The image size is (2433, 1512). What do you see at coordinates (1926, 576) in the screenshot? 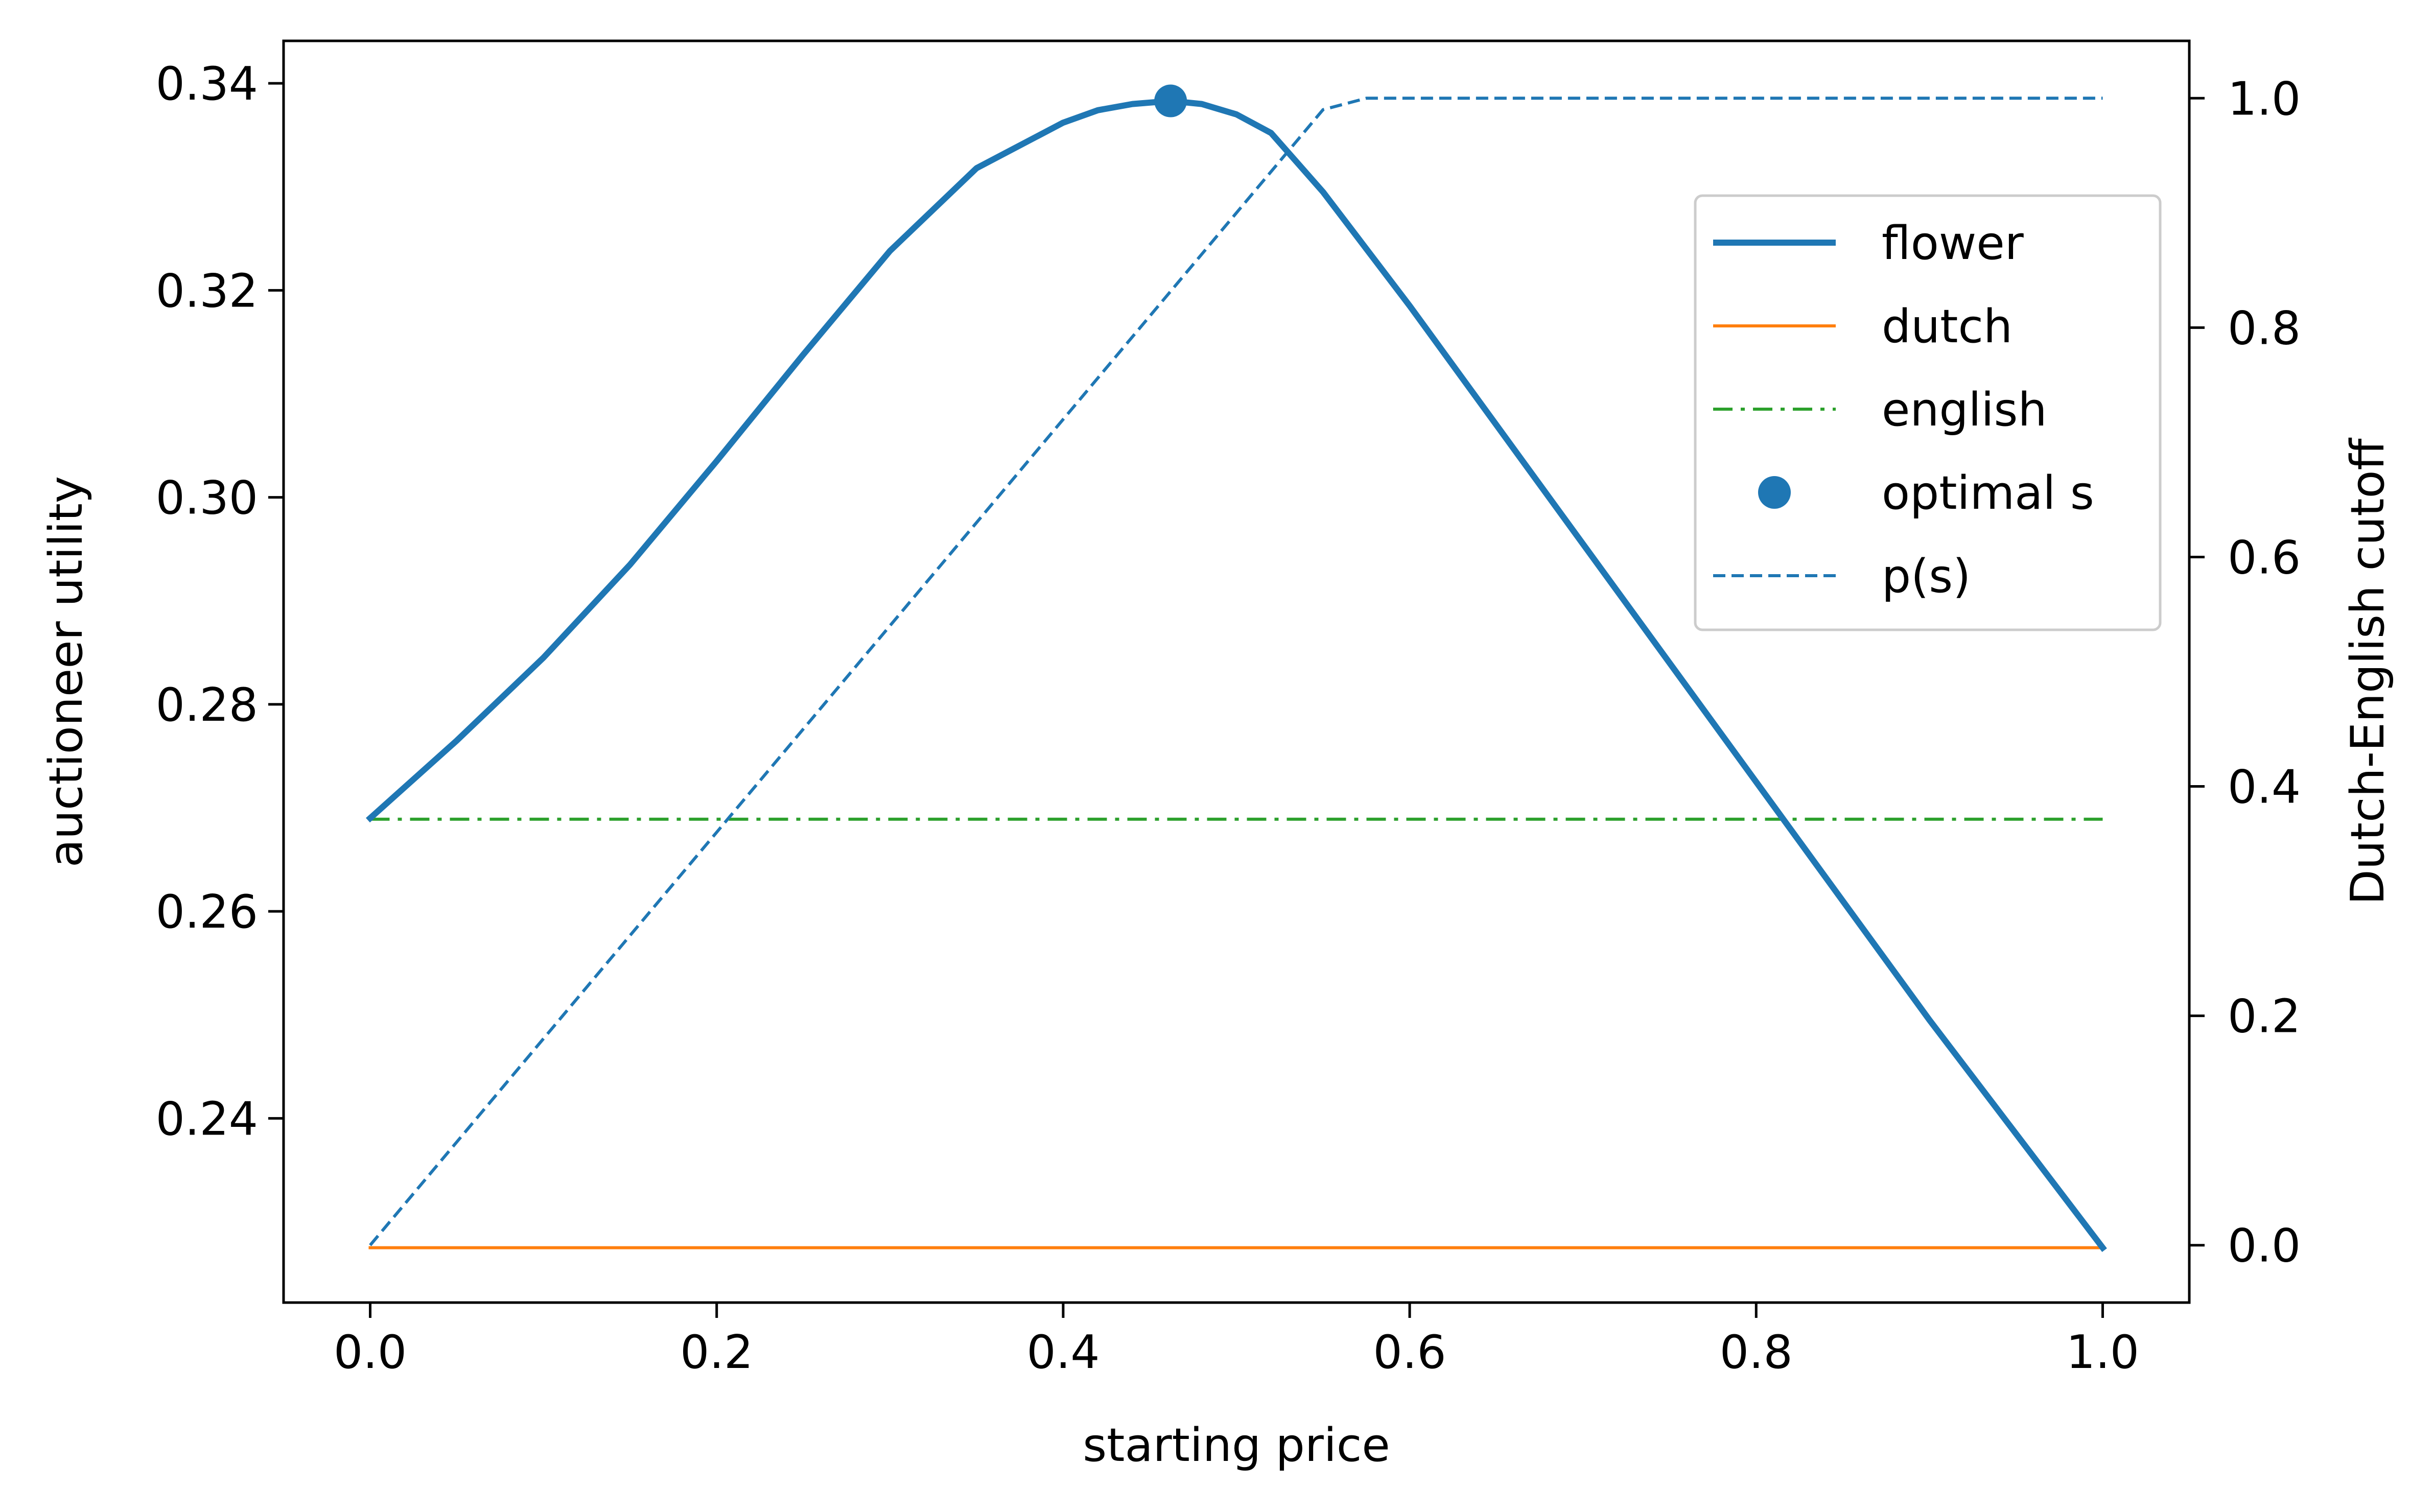
I see `legend-label-p-s: p(s)` at bounding box center [1926, 576].